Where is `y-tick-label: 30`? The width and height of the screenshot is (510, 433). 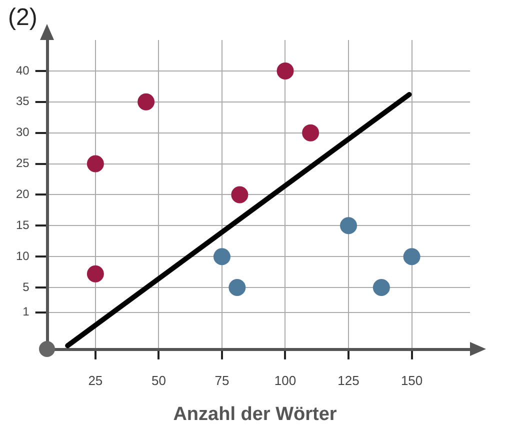 y-tick-label: 30 is located at coordinates (23, 132).